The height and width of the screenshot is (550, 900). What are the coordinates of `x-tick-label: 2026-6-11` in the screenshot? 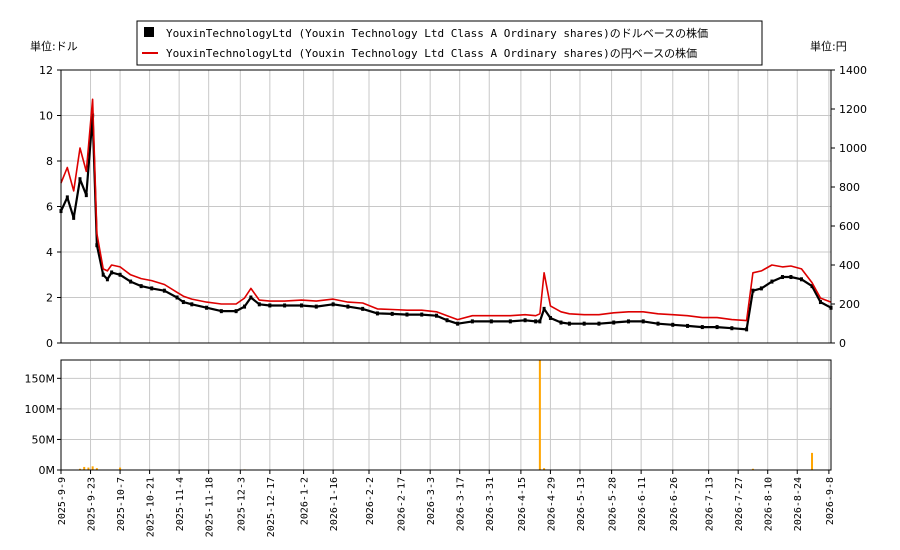 It's located at (642, 504).